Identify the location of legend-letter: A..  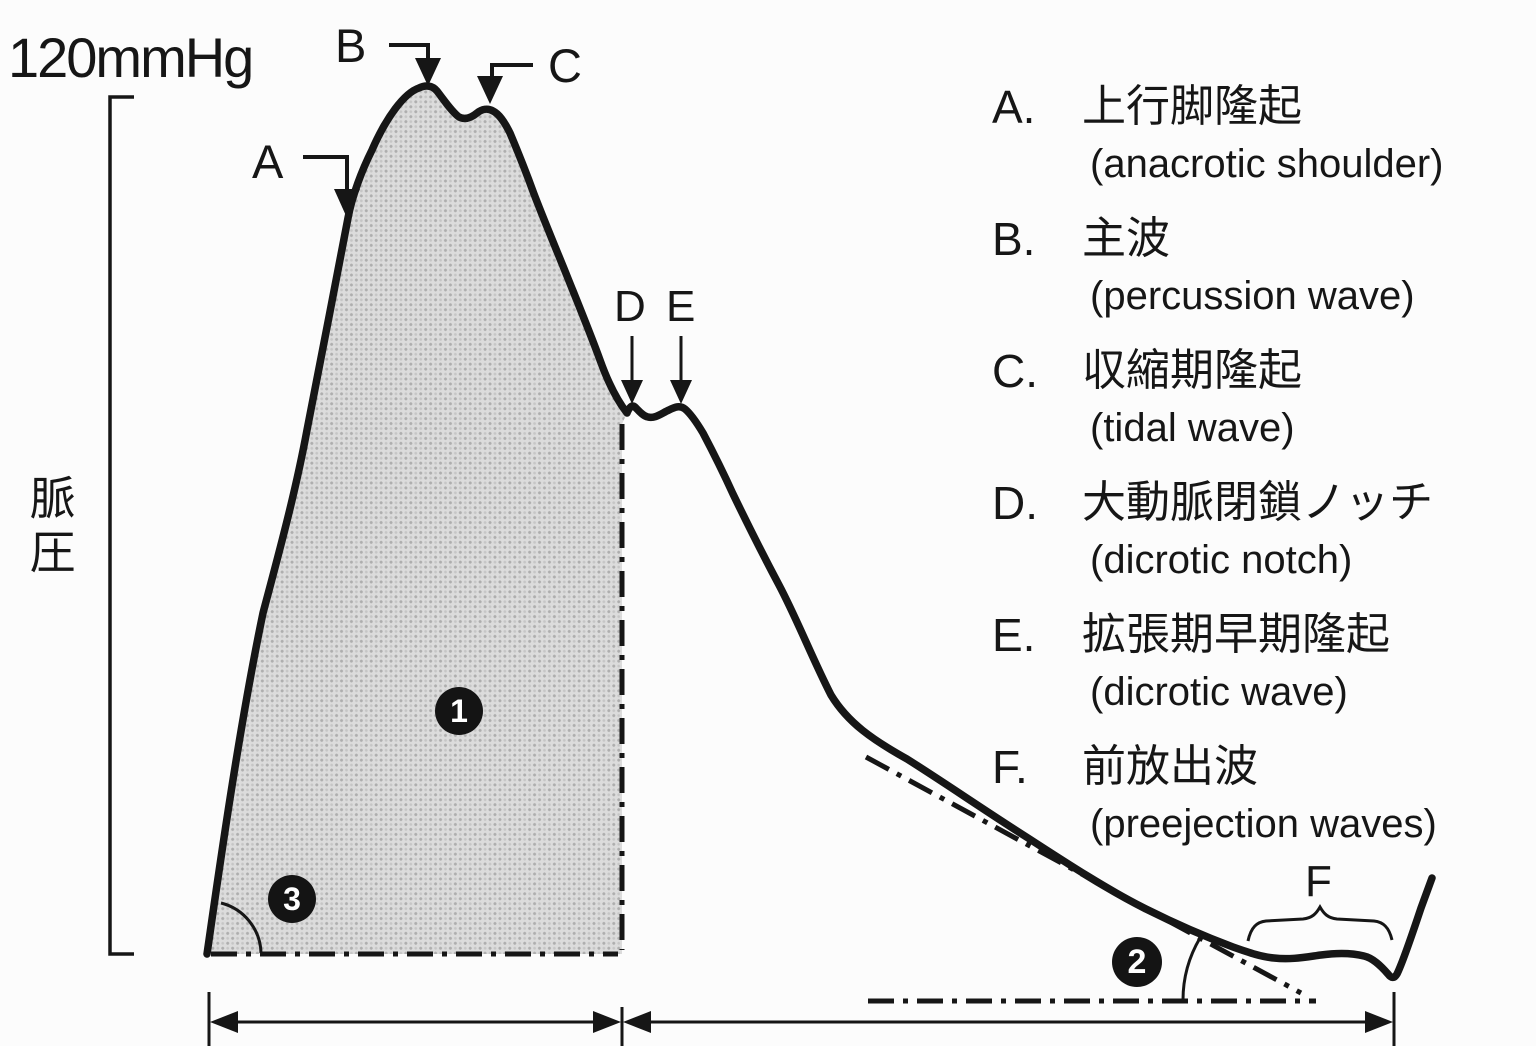
(1014, 107).